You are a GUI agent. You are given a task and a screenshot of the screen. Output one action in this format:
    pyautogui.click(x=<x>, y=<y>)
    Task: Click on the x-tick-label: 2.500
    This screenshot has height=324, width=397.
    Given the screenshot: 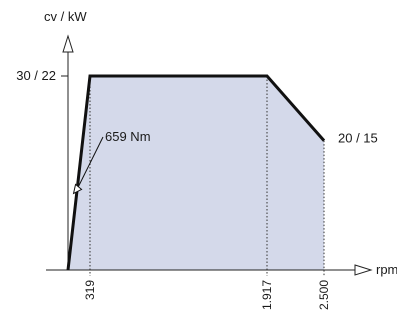 What is the action you would take?
    pyautogui.click(x=324, y=295)
    